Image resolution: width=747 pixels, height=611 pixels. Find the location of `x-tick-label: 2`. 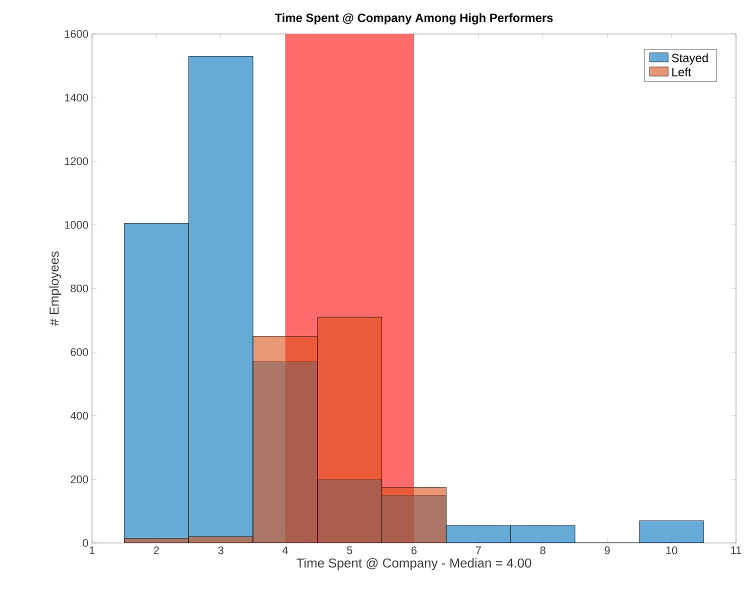

x-tick-label: 2 is located at coordinates (156, 550).